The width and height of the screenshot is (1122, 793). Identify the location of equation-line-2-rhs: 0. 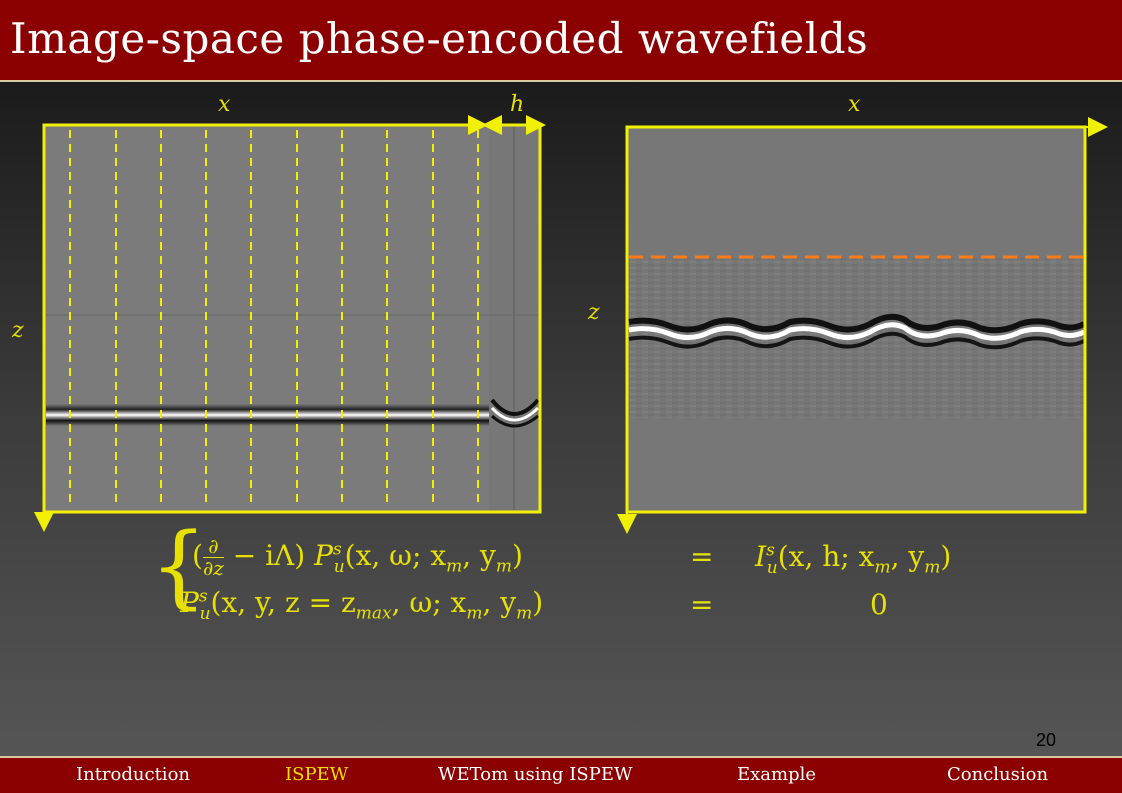
(879, 604).